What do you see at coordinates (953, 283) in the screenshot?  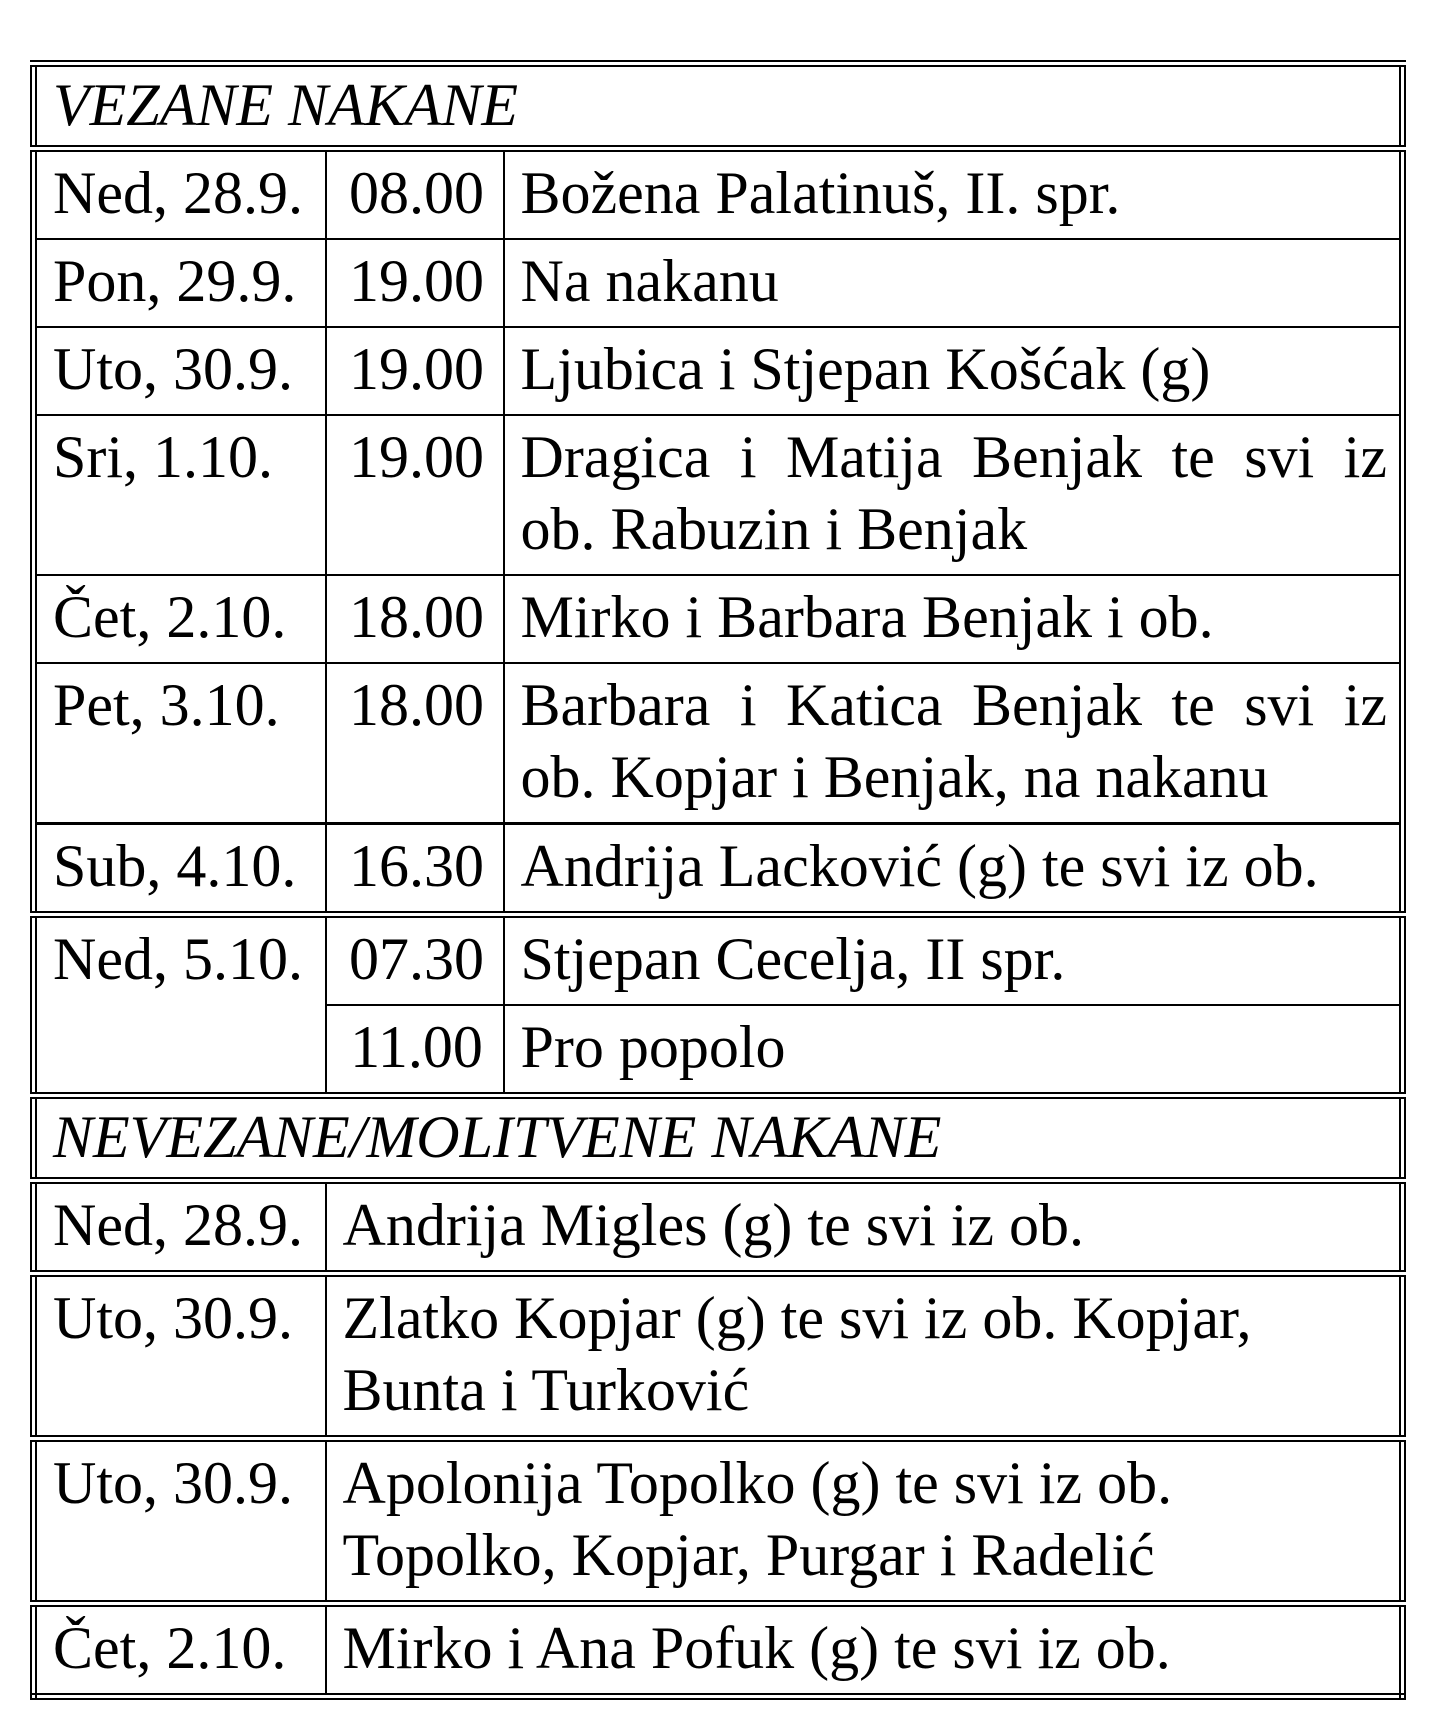 I see `intention-cell: Na nakanu` at bounding box center [953, 283].